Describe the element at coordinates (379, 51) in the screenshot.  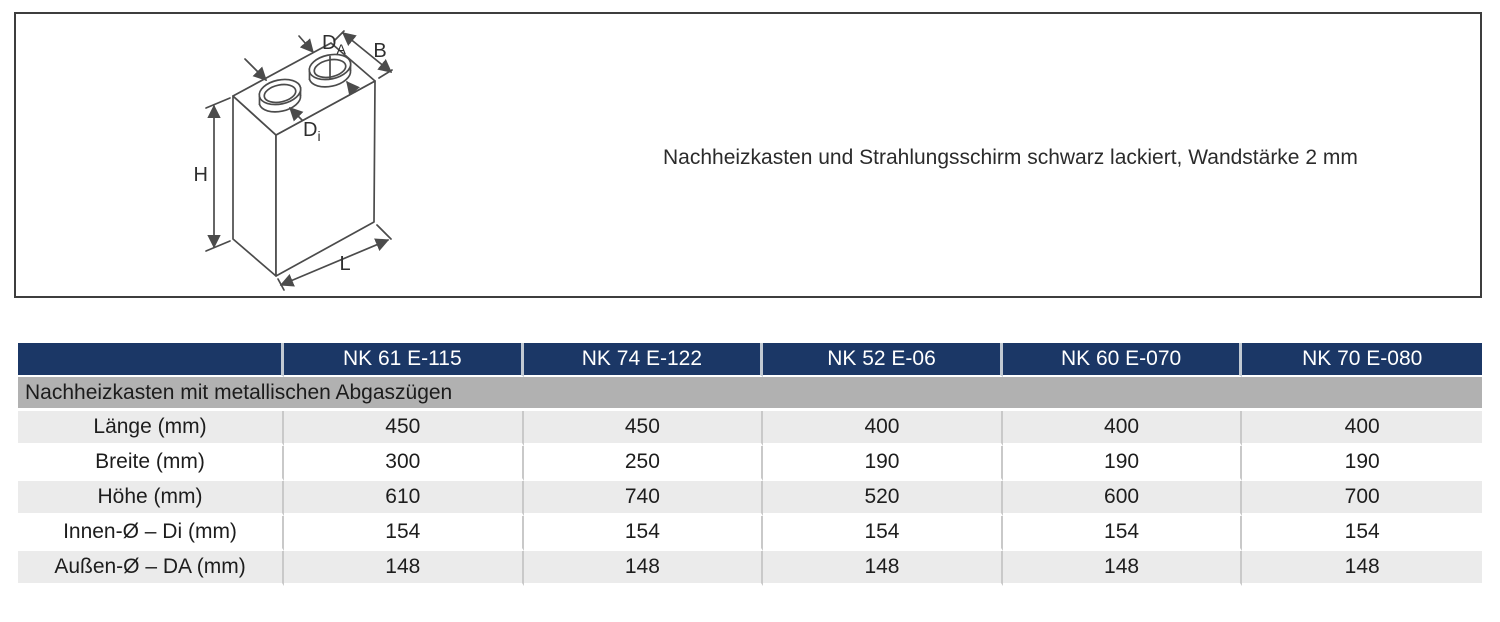
I see `width-label: B` at that location.